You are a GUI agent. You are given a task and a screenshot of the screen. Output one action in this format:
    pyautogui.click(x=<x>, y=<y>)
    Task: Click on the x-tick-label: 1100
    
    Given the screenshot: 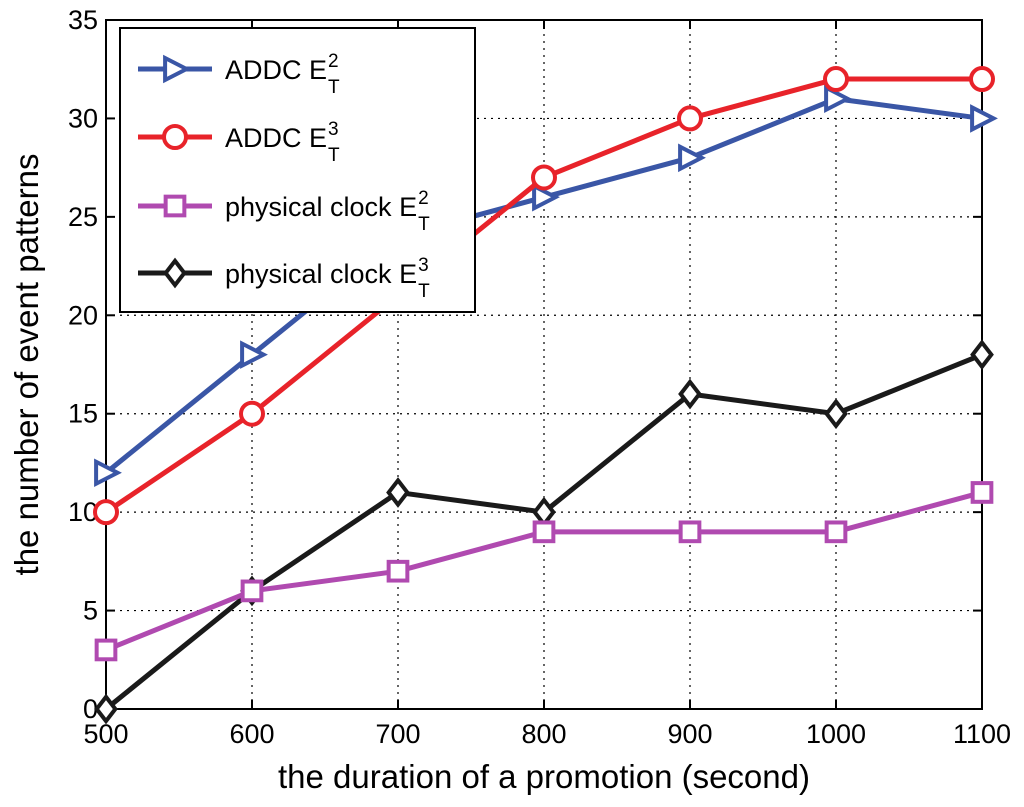 What is the action you would take?
    pyautogui.click(x=982, y=734)
    